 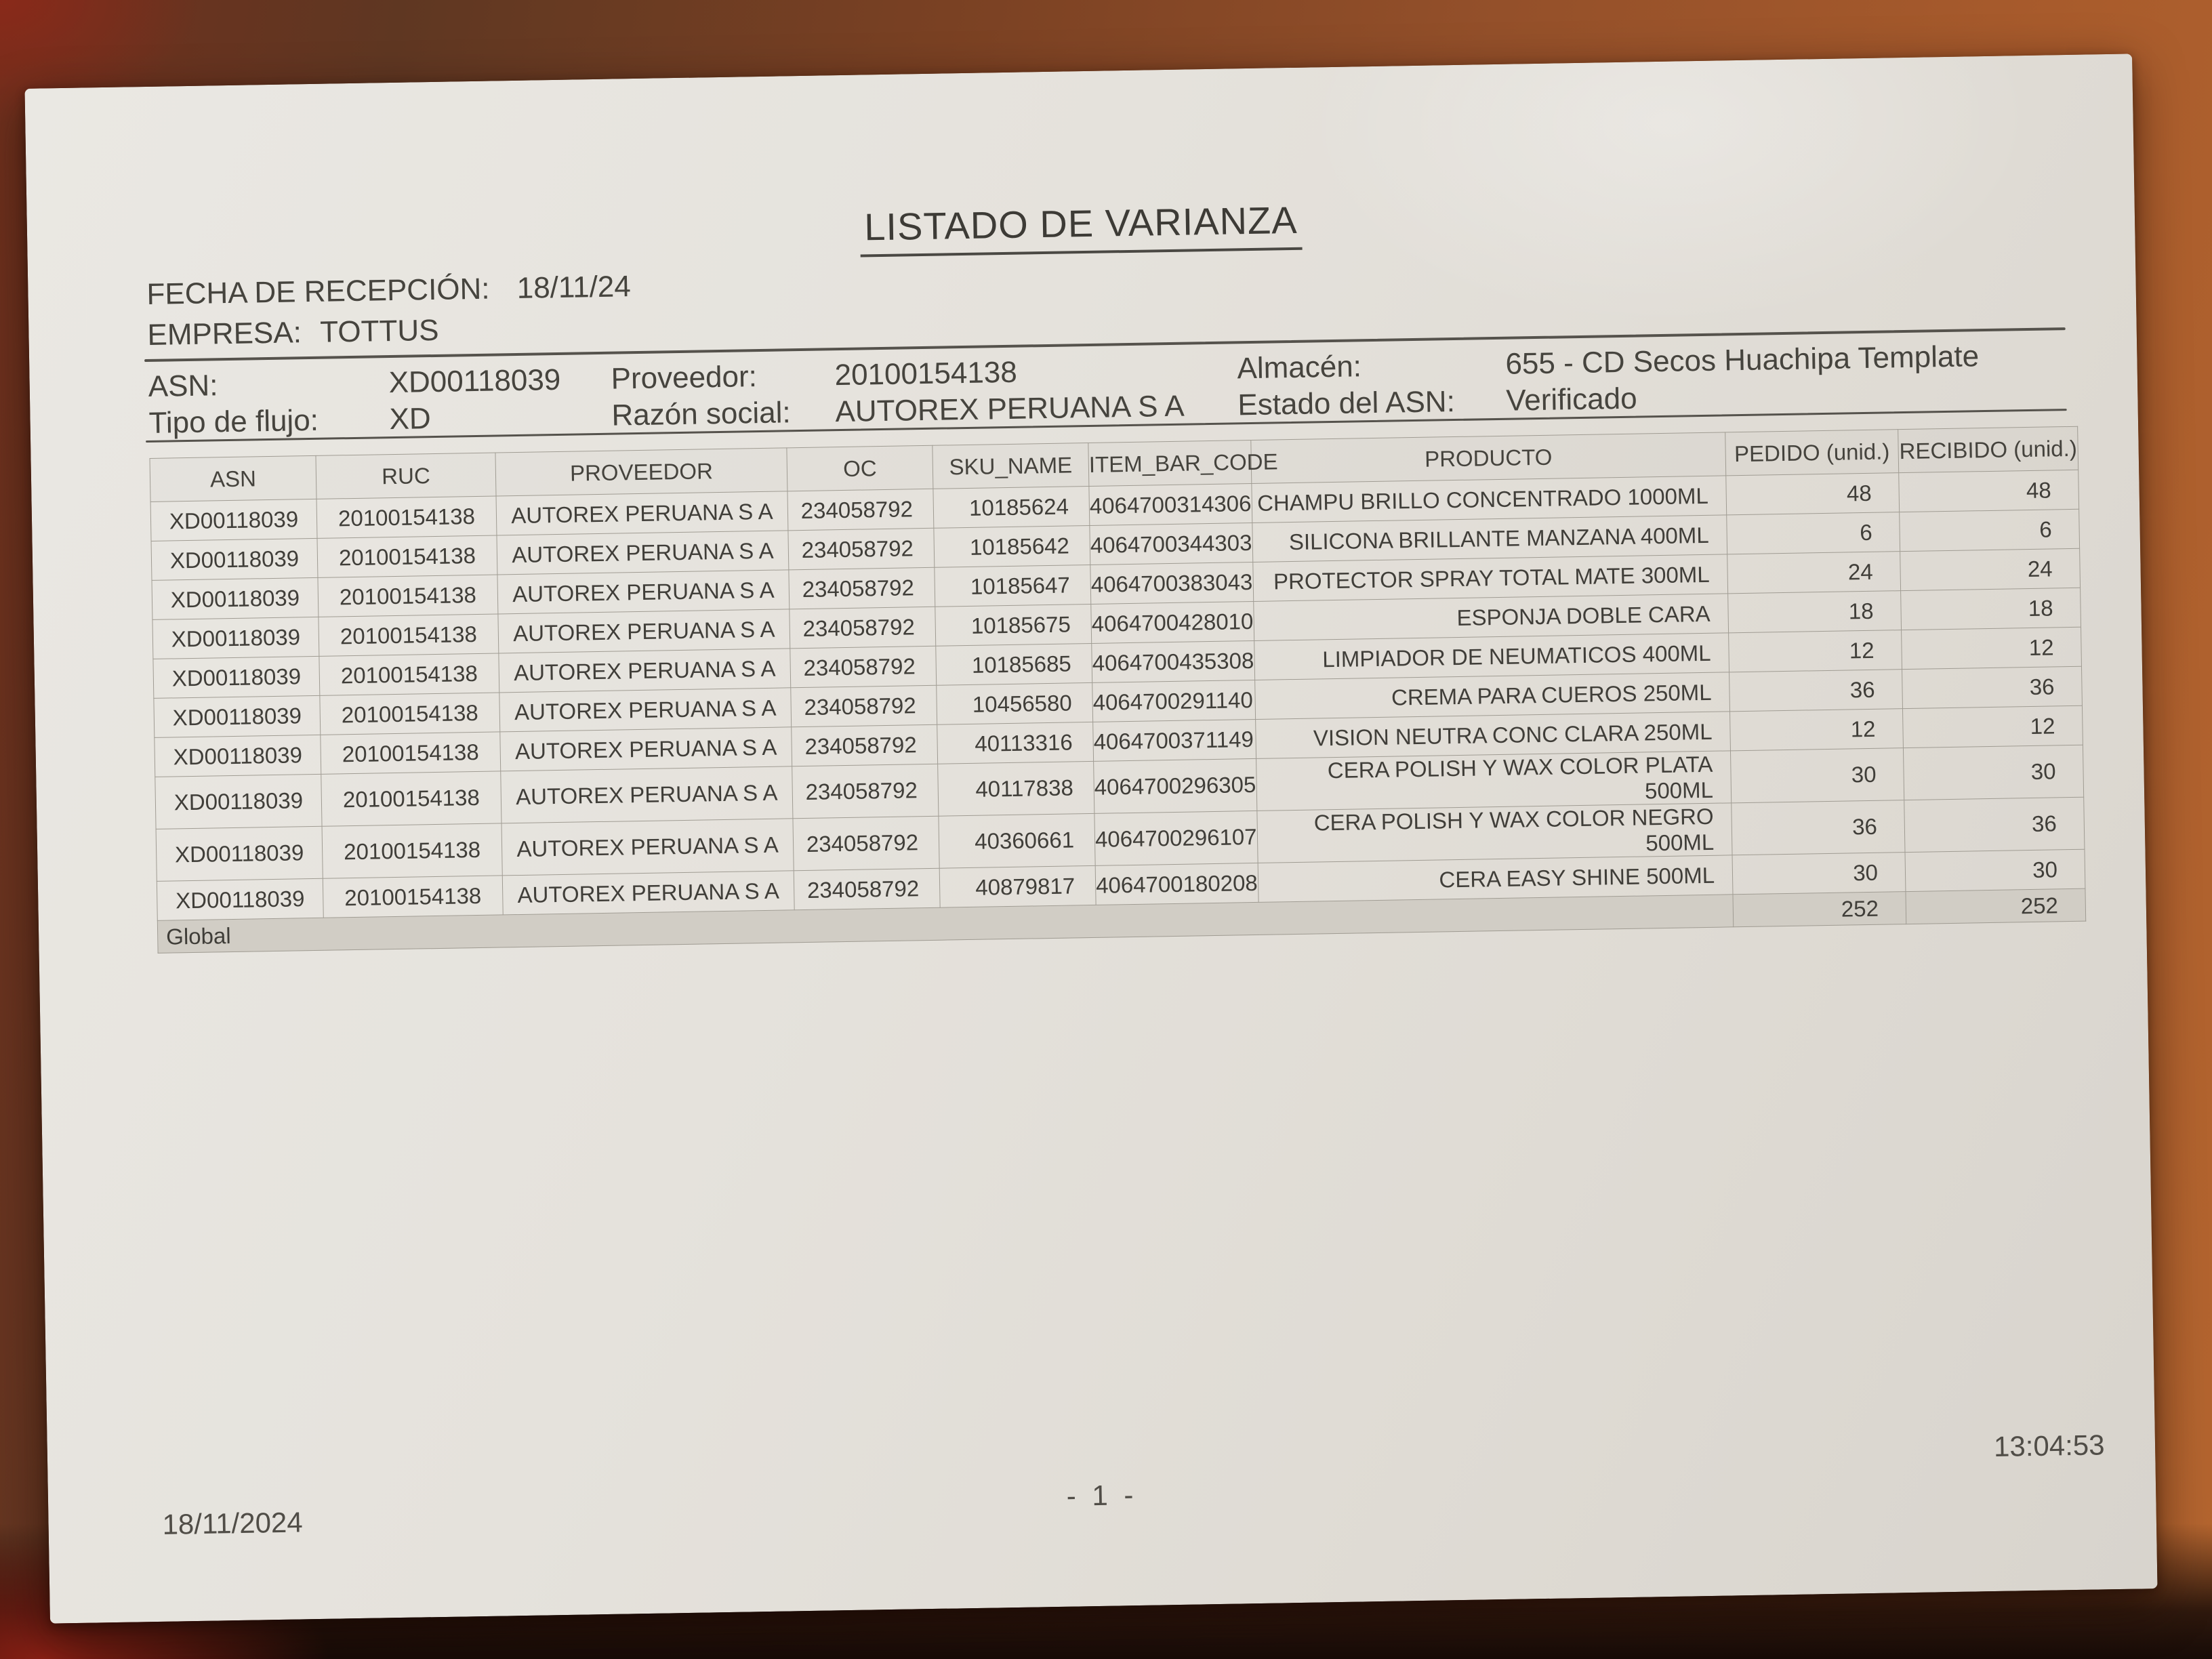 I want to click on company-value: TOTTUS, so click(x=379, y=331).